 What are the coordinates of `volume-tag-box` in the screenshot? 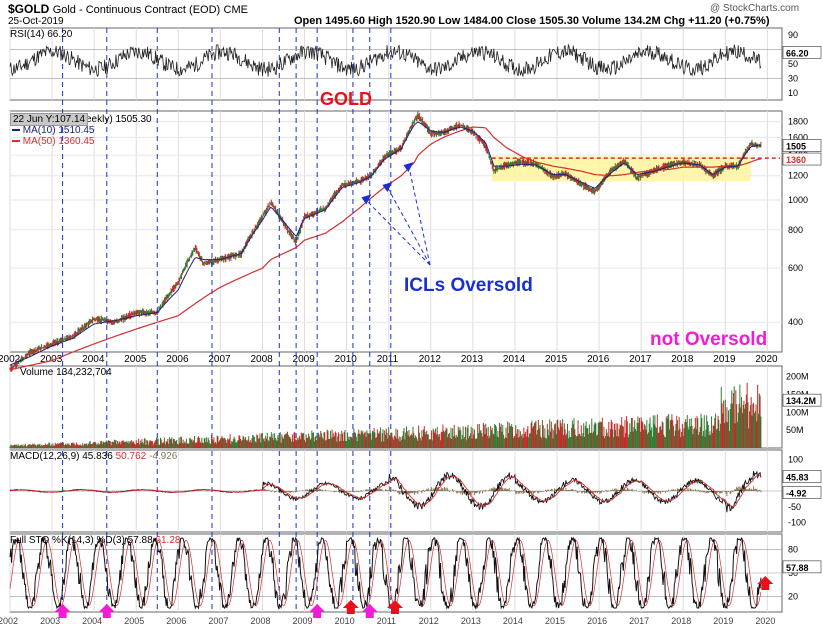 It's located at (802, 400).